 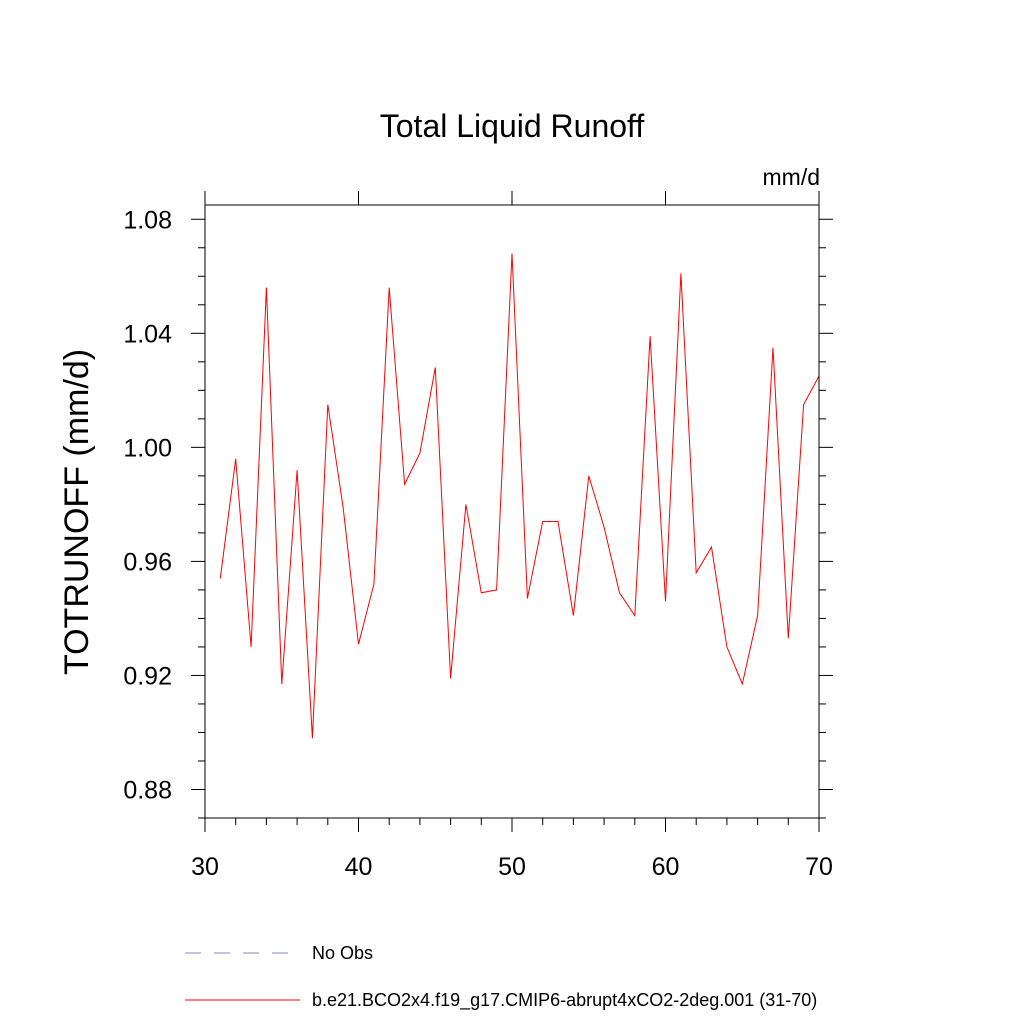 I want to click on x-tick-label: 50, so click(x=512, y=867).